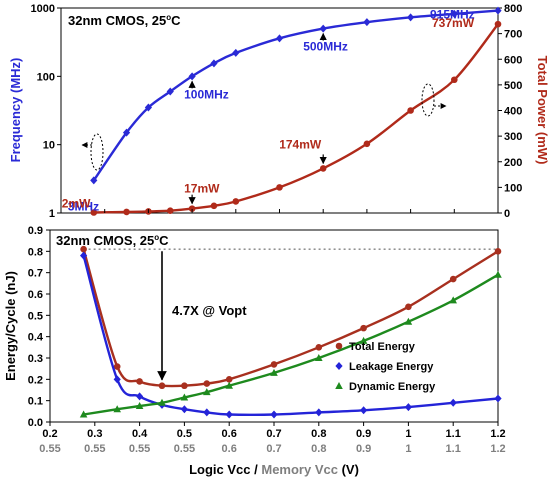 The image size is (550, 480). I want to click on right-y-tick-label: 500, so click(513, 86).